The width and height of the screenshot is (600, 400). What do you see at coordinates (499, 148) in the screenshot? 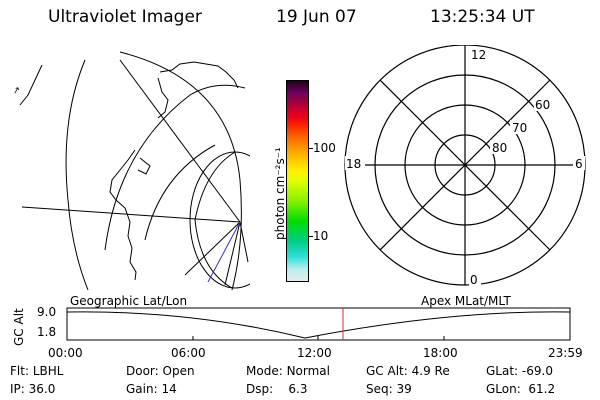
I see `lat-label-80: 80` at bounding box center [499, 148].